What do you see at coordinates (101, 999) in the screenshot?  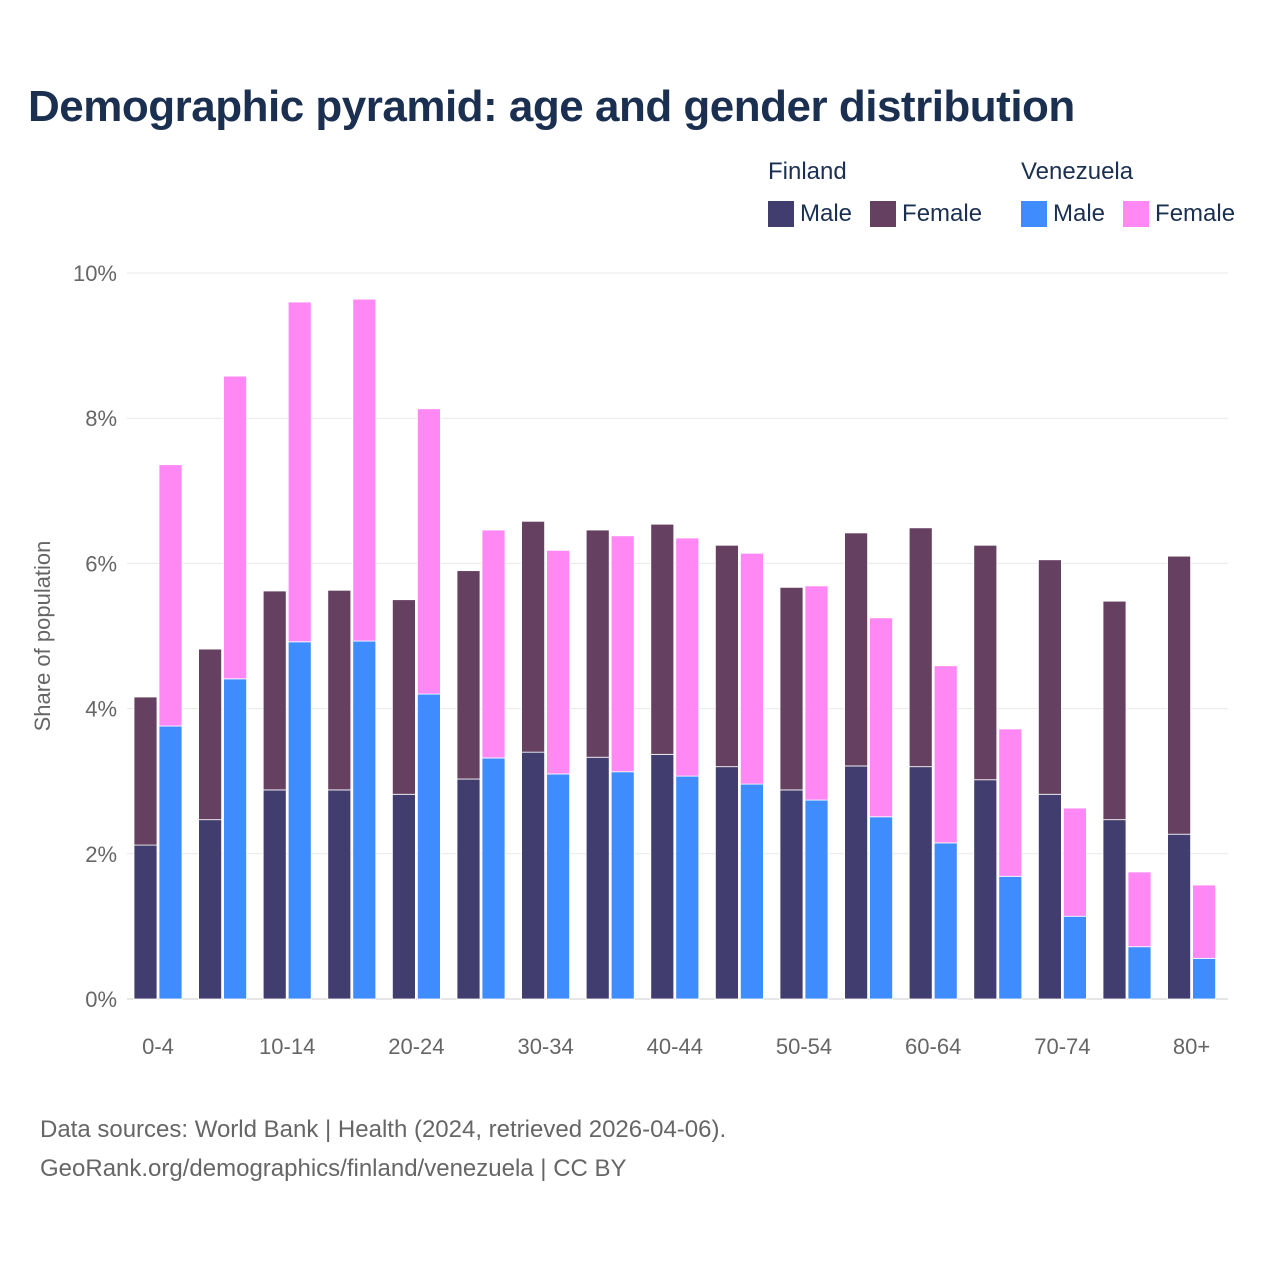 I see `y-tick-label: 0%` at bounding box center [101, 999].